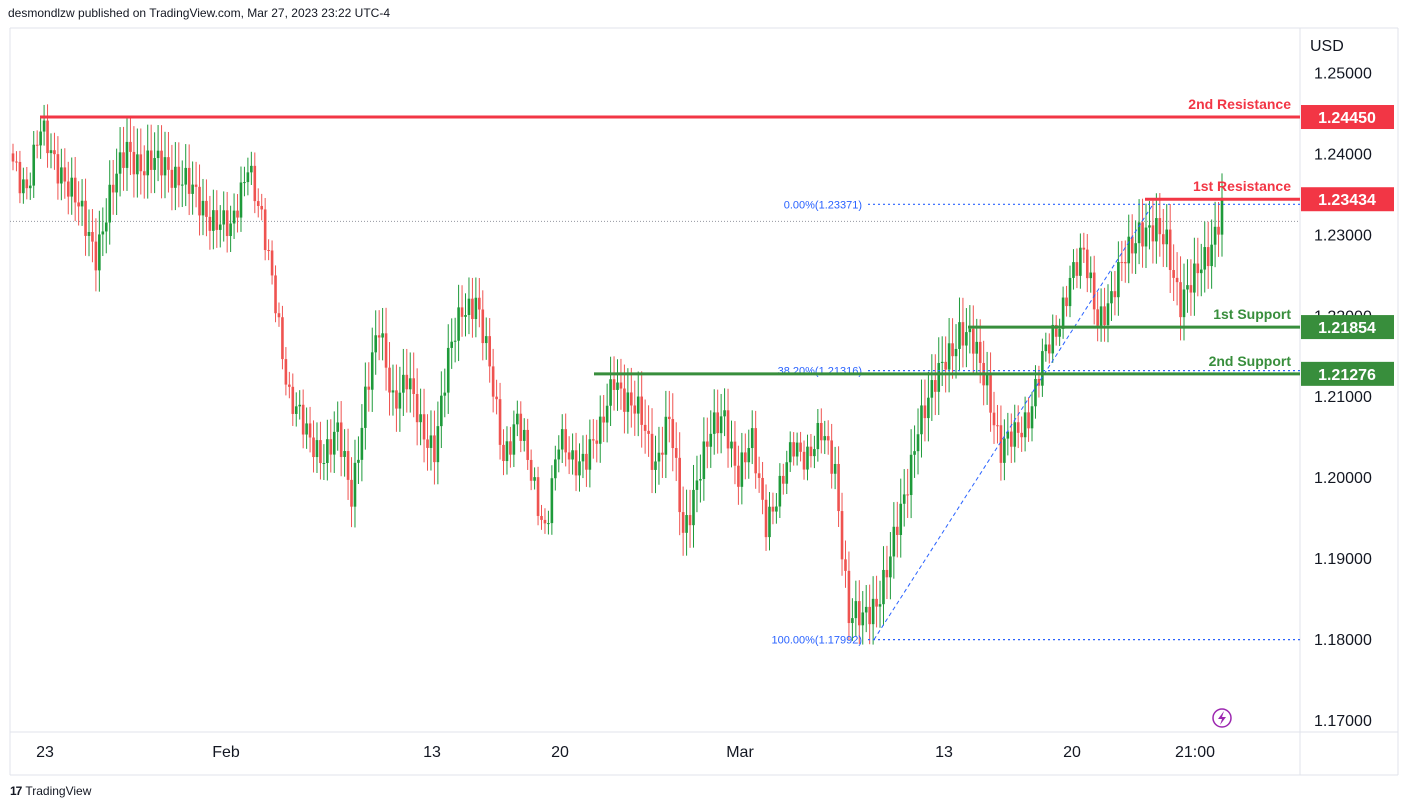 This screenshot has height=810, width=1408. I want to click on support-level: 1st Support 1.21854, so click(1181, 323).